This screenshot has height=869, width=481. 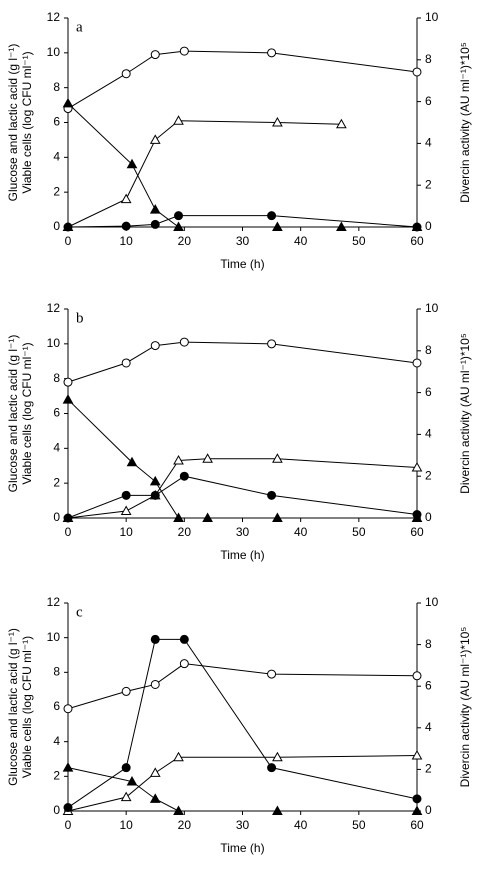 What do you see at coordinates (465, 413) in the screenshot?
I see `y2-axis-label: Divercin activity (AU ml⁻¹)*10⁵` at bounding box center [465, 413].